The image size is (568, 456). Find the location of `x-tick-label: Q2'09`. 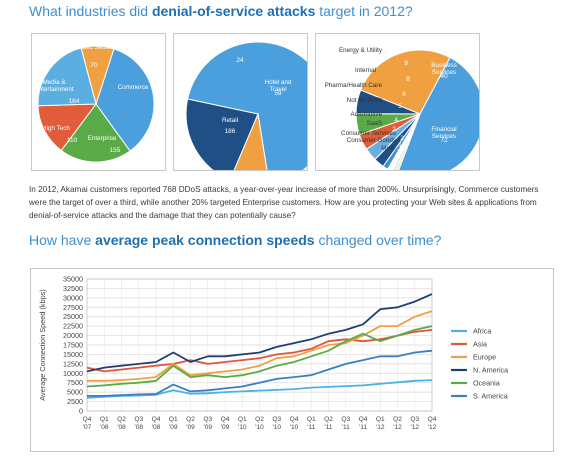

x-tick-label: Q2'09 is located at coordinates (190, 423).